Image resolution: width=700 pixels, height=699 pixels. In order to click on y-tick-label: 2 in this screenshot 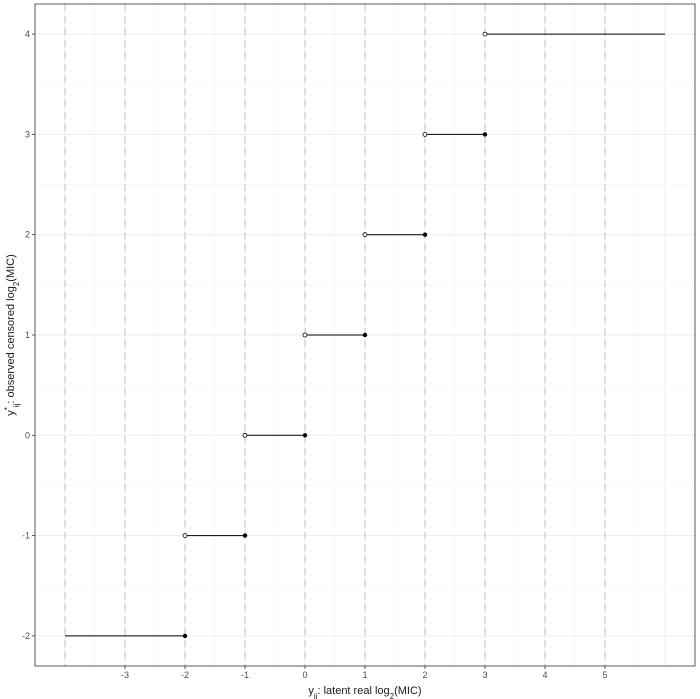, I will do `click(27, 235)`.